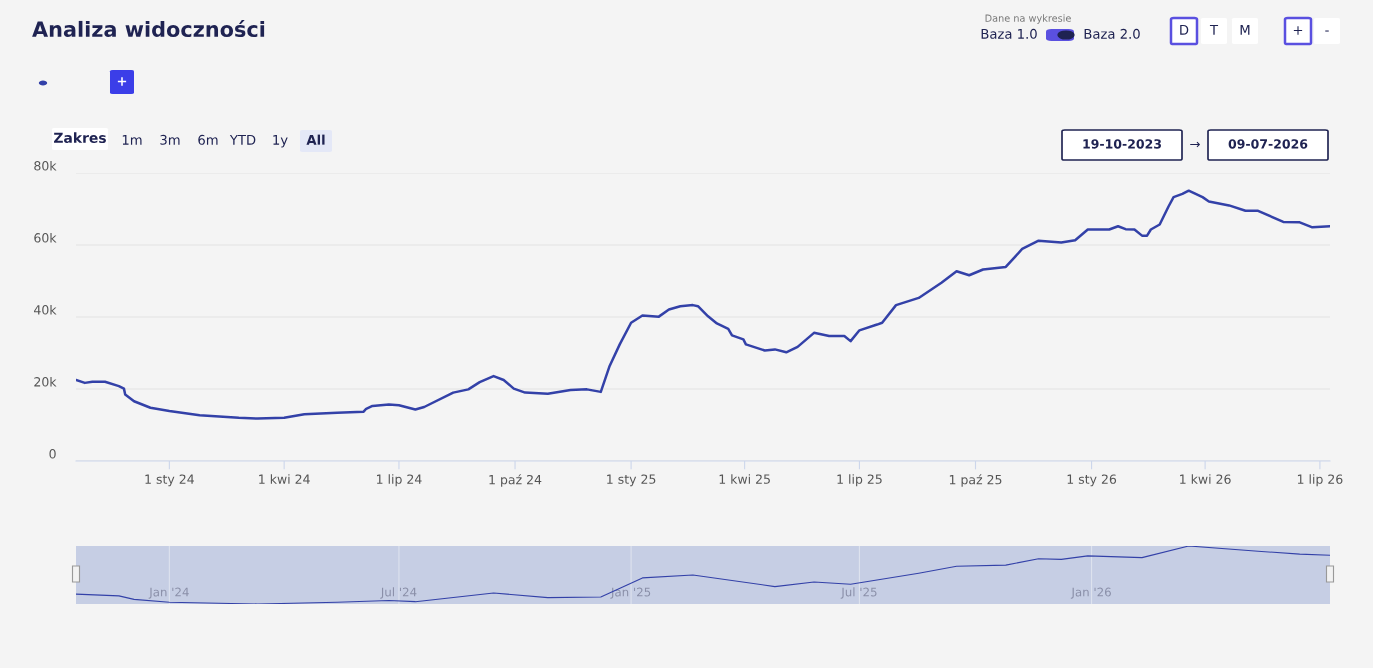 The height and width of the screenshot is (668, 1373). I want to click on x-tick-label: 1 sty 25, so click(631, 480).